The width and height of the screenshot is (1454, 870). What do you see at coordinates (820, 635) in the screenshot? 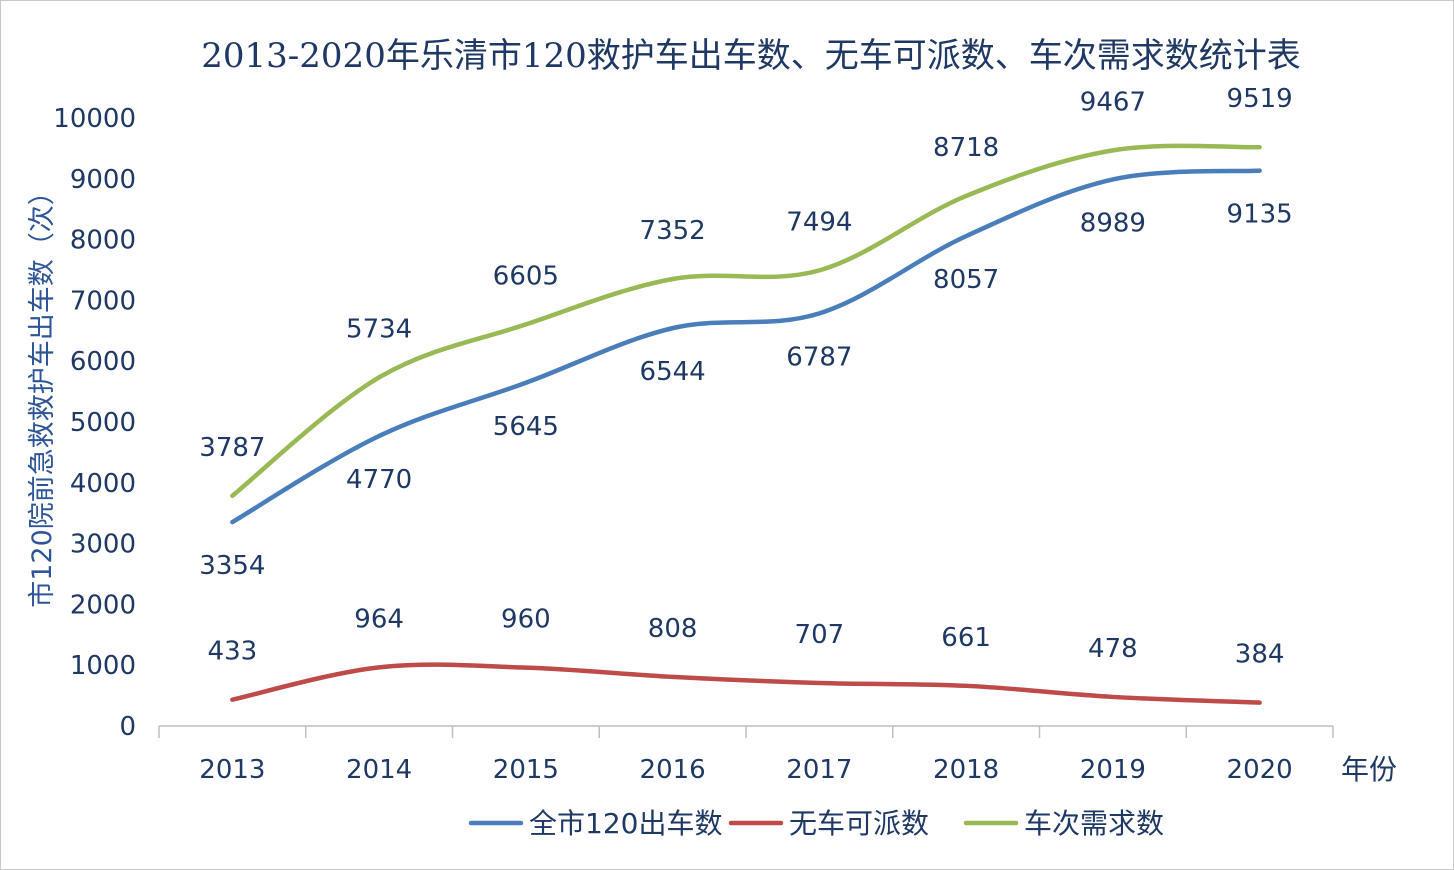
I see `data-label: 707` at bounding box center [820, 635].